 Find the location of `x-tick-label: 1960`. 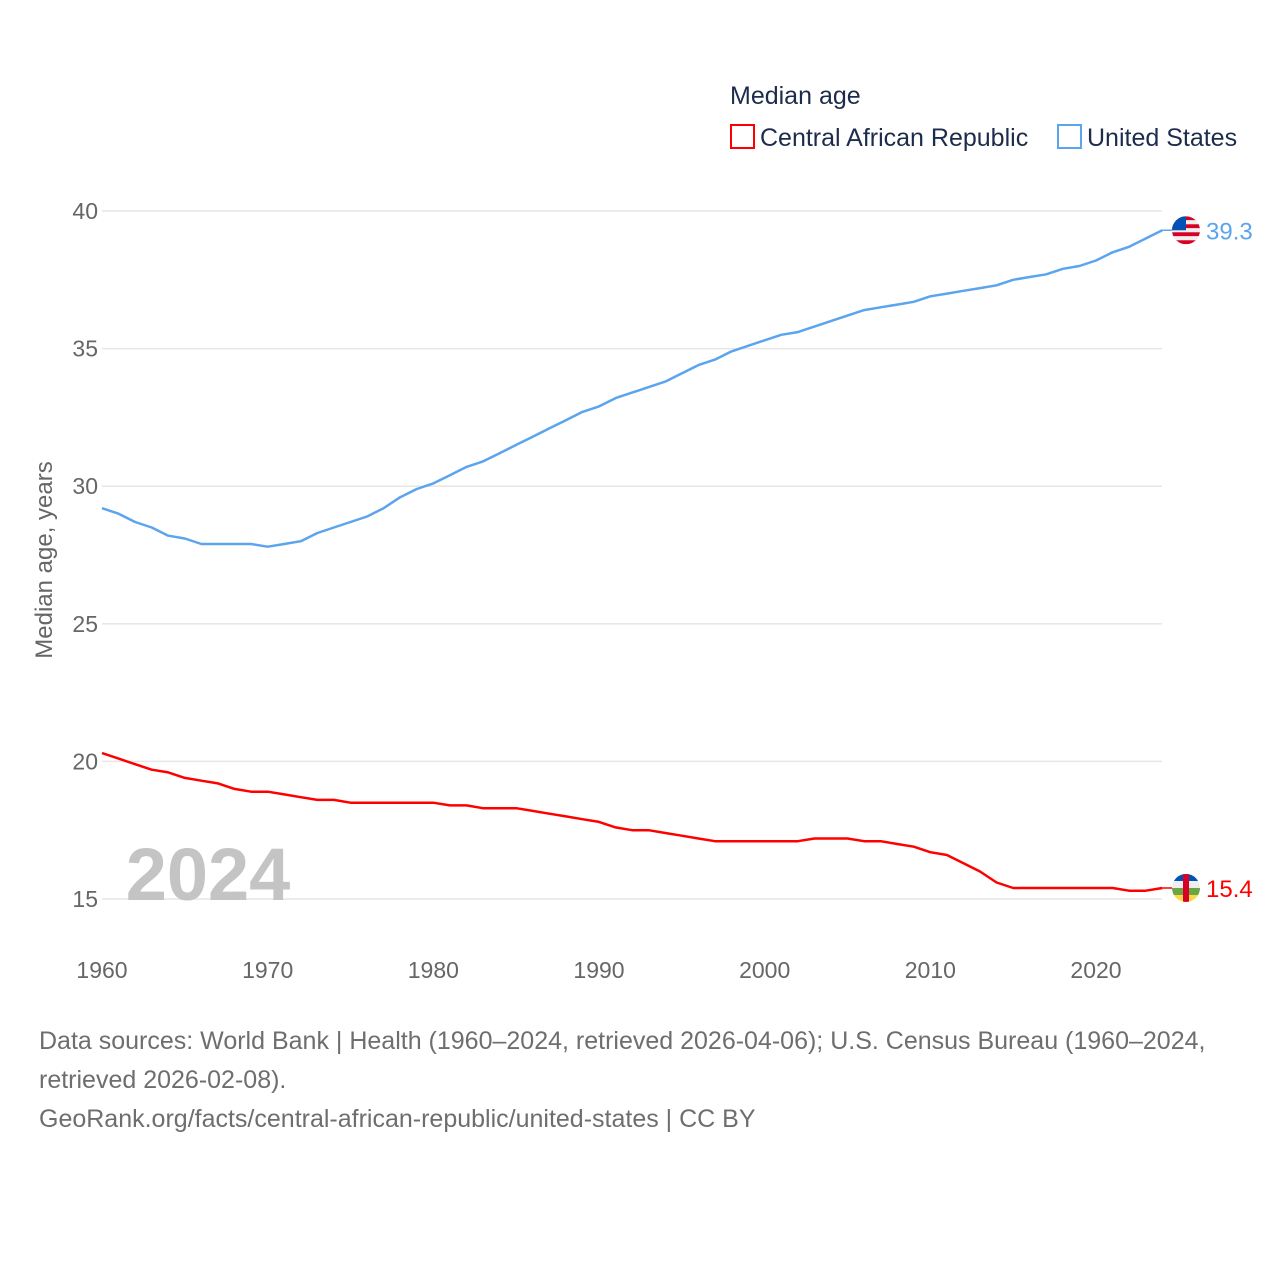

x-tick-label: 1960 is located at coordinates (101, 970).